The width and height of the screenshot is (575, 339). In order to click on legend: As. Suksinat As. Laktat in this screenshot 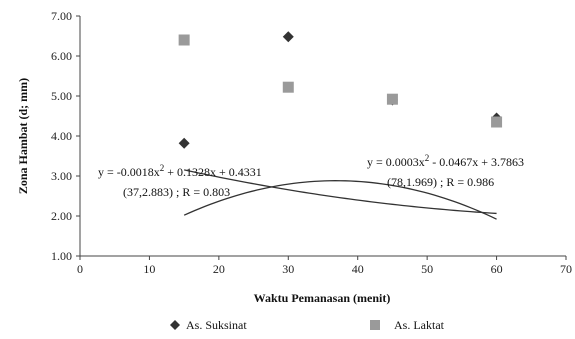, I will do `click(307, 325)`.